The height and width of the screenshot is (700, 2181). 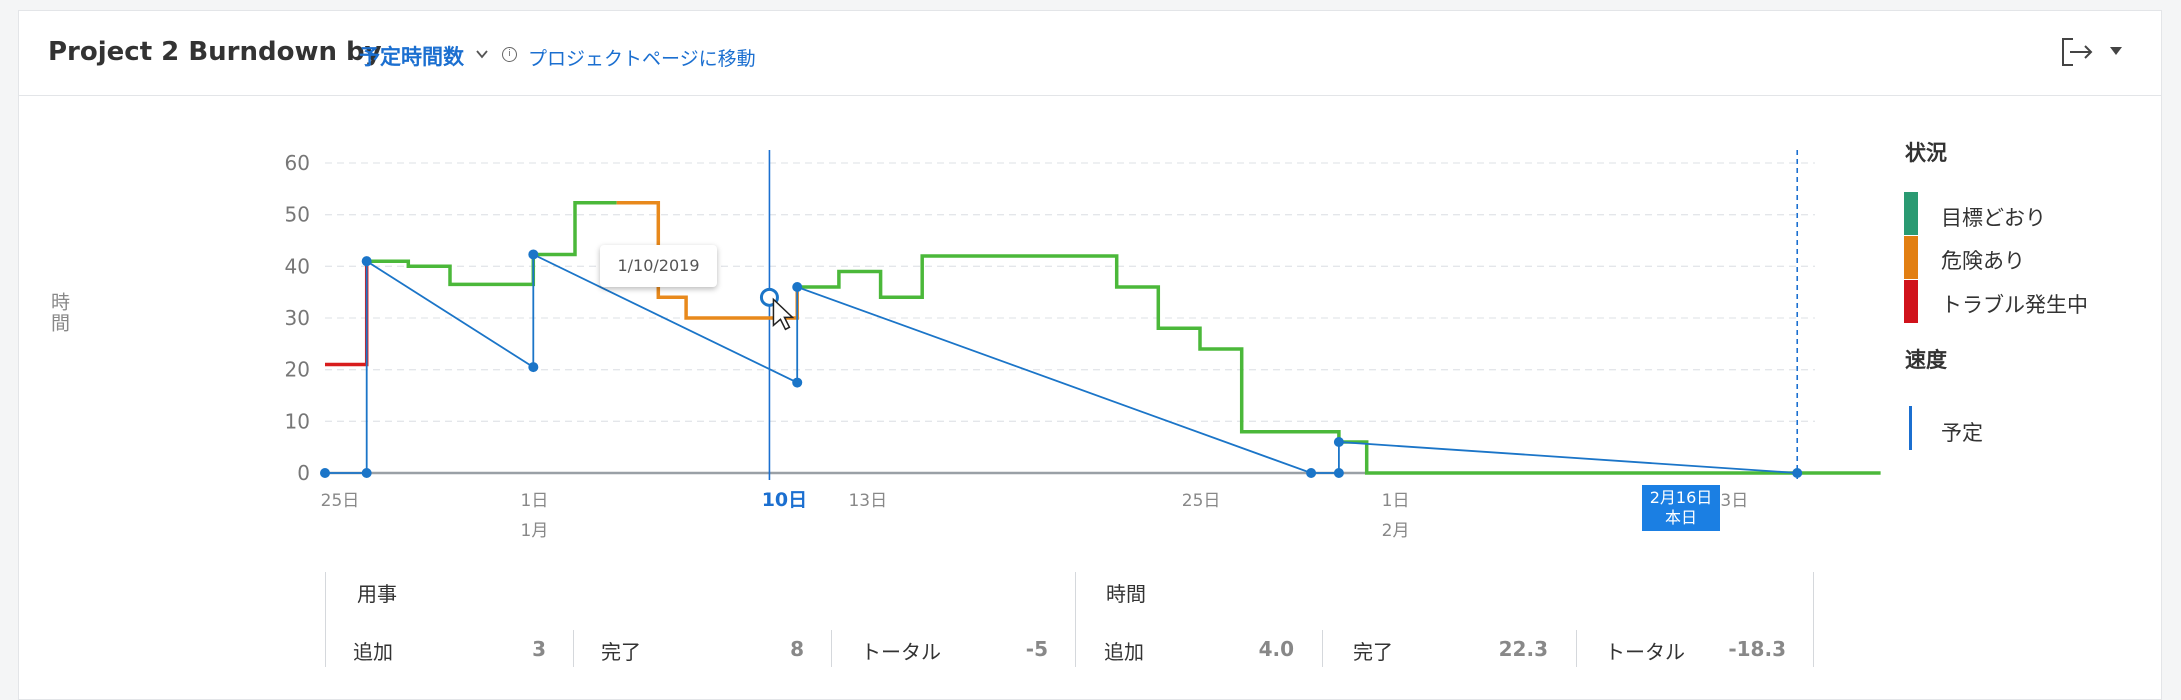 What do you see at coordinates (784, 500) in the screenshot?
I see `x-tick-label: 10日` at bounding box center [784, 500].